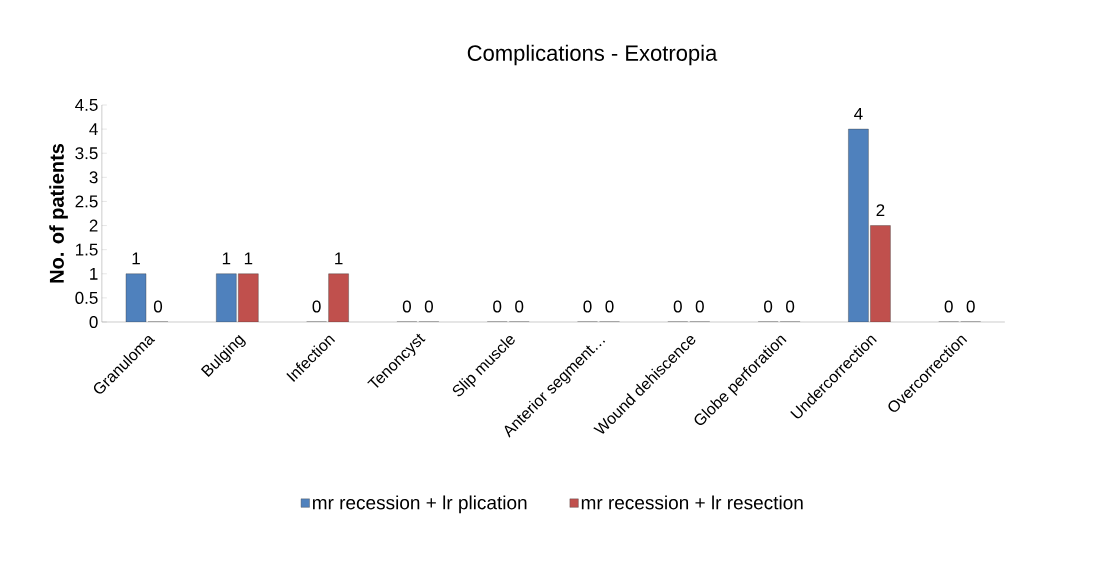 This screenshot has height=563, width=1118. I want to click on data-label: 4, so click(858, 113).